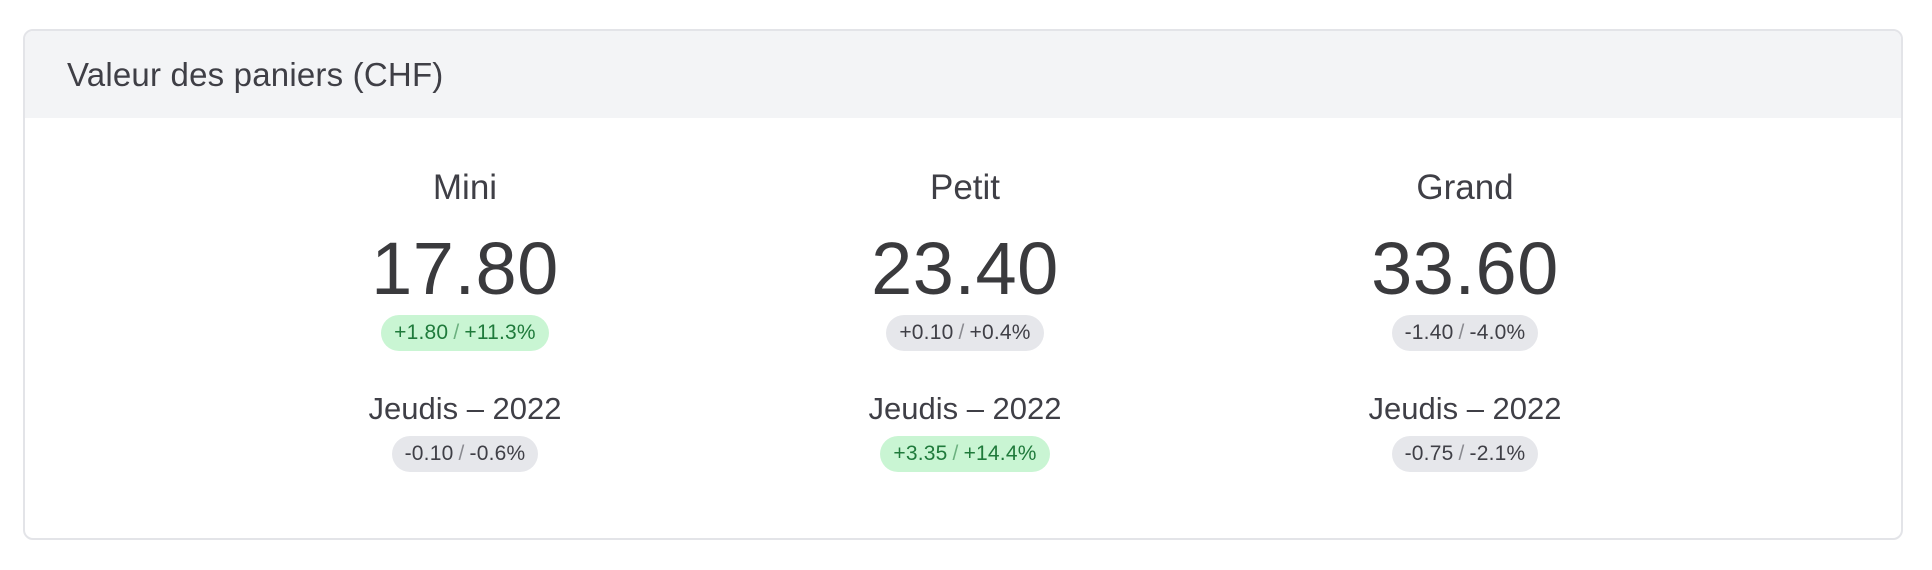 The width and height of the screenshot is (1932, 570). I want to click on comparison-percent: +14.4%, so click(1000, 453).